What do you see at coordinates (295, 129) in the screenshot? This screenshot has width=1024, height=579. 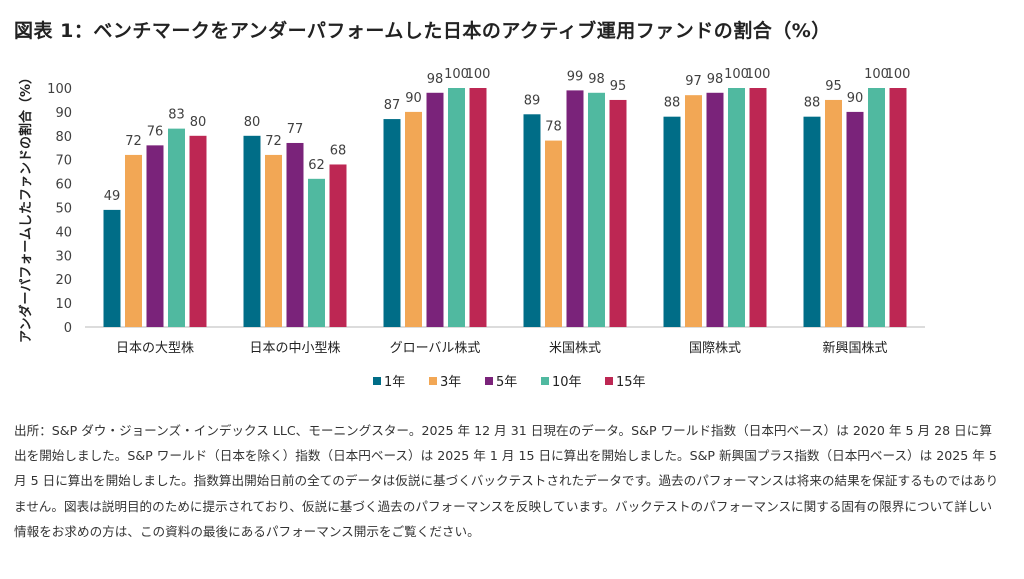 I see `data-label: 77` at bounding box center [295, 129].